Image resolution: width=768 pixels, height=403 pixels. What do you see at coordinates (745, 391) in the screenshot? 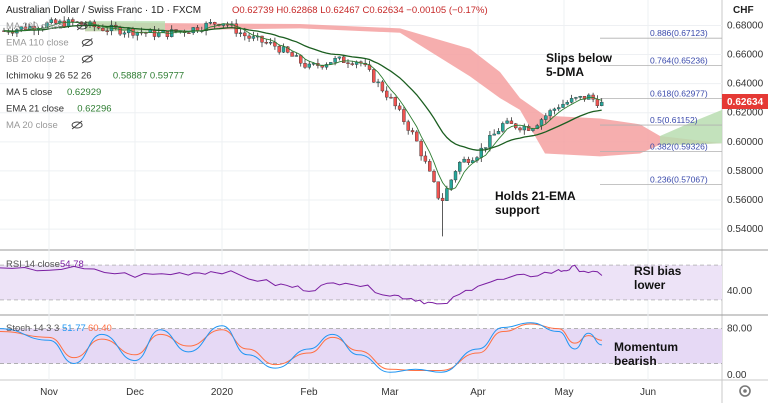
I see `gear-icon` at bounding box center [745, 391].